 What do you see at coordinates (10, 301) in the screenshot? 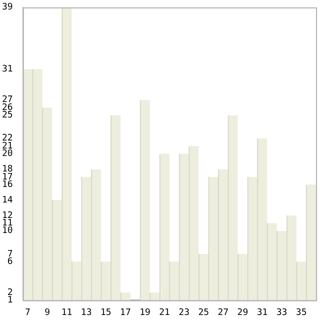
I see `y-tick-label: 1` at bounding box center [10, 301].